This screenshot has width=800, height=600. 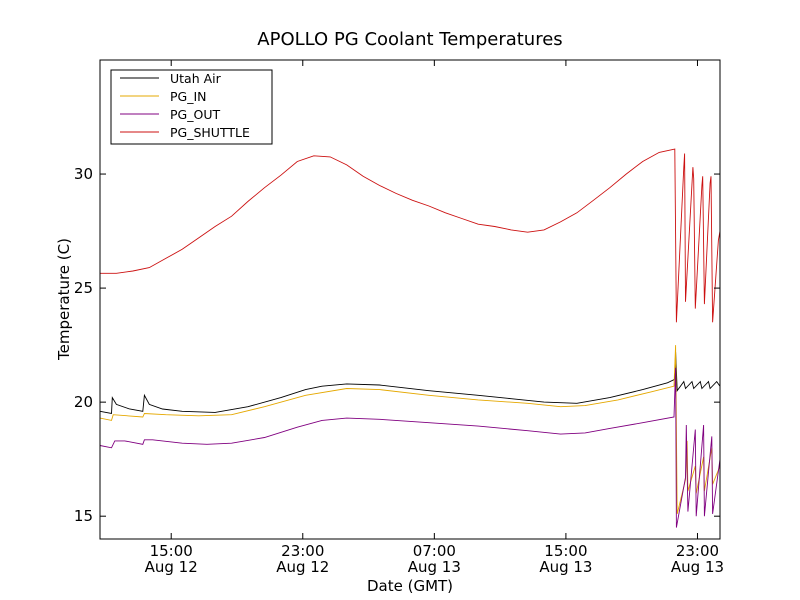 I want to click on x-axis-label: Date (GMT), so click(x=410, y=586).